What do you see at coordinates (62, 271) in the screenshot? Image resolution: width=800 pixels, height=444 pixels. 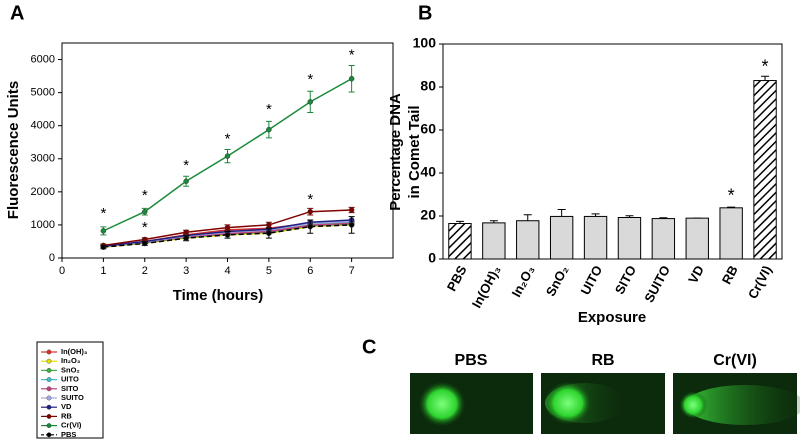 I see `x-tick-label: 0` at bounding box center [62, 271].